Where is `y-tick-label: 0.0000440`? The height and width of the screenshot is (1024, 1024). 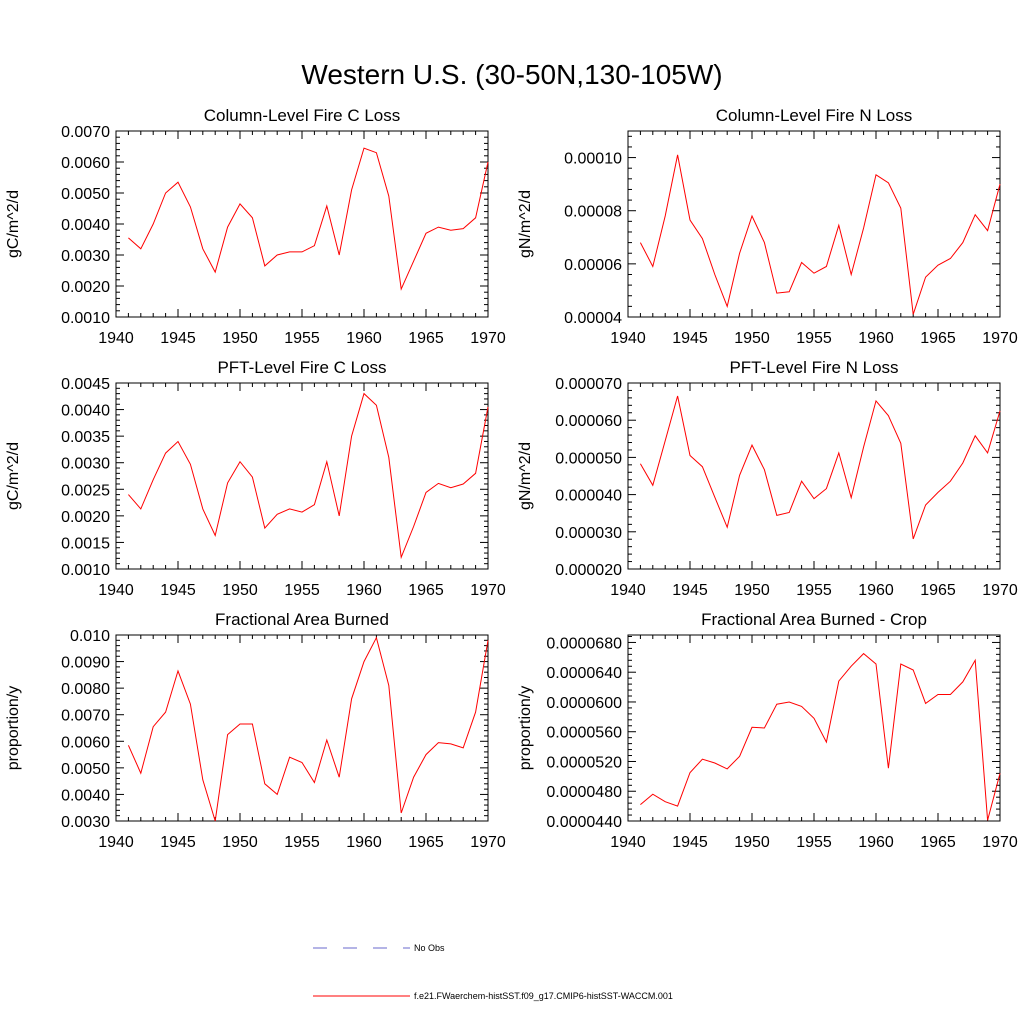 y-tick-label: 0.0000440 is located at coordinates (584, 822).